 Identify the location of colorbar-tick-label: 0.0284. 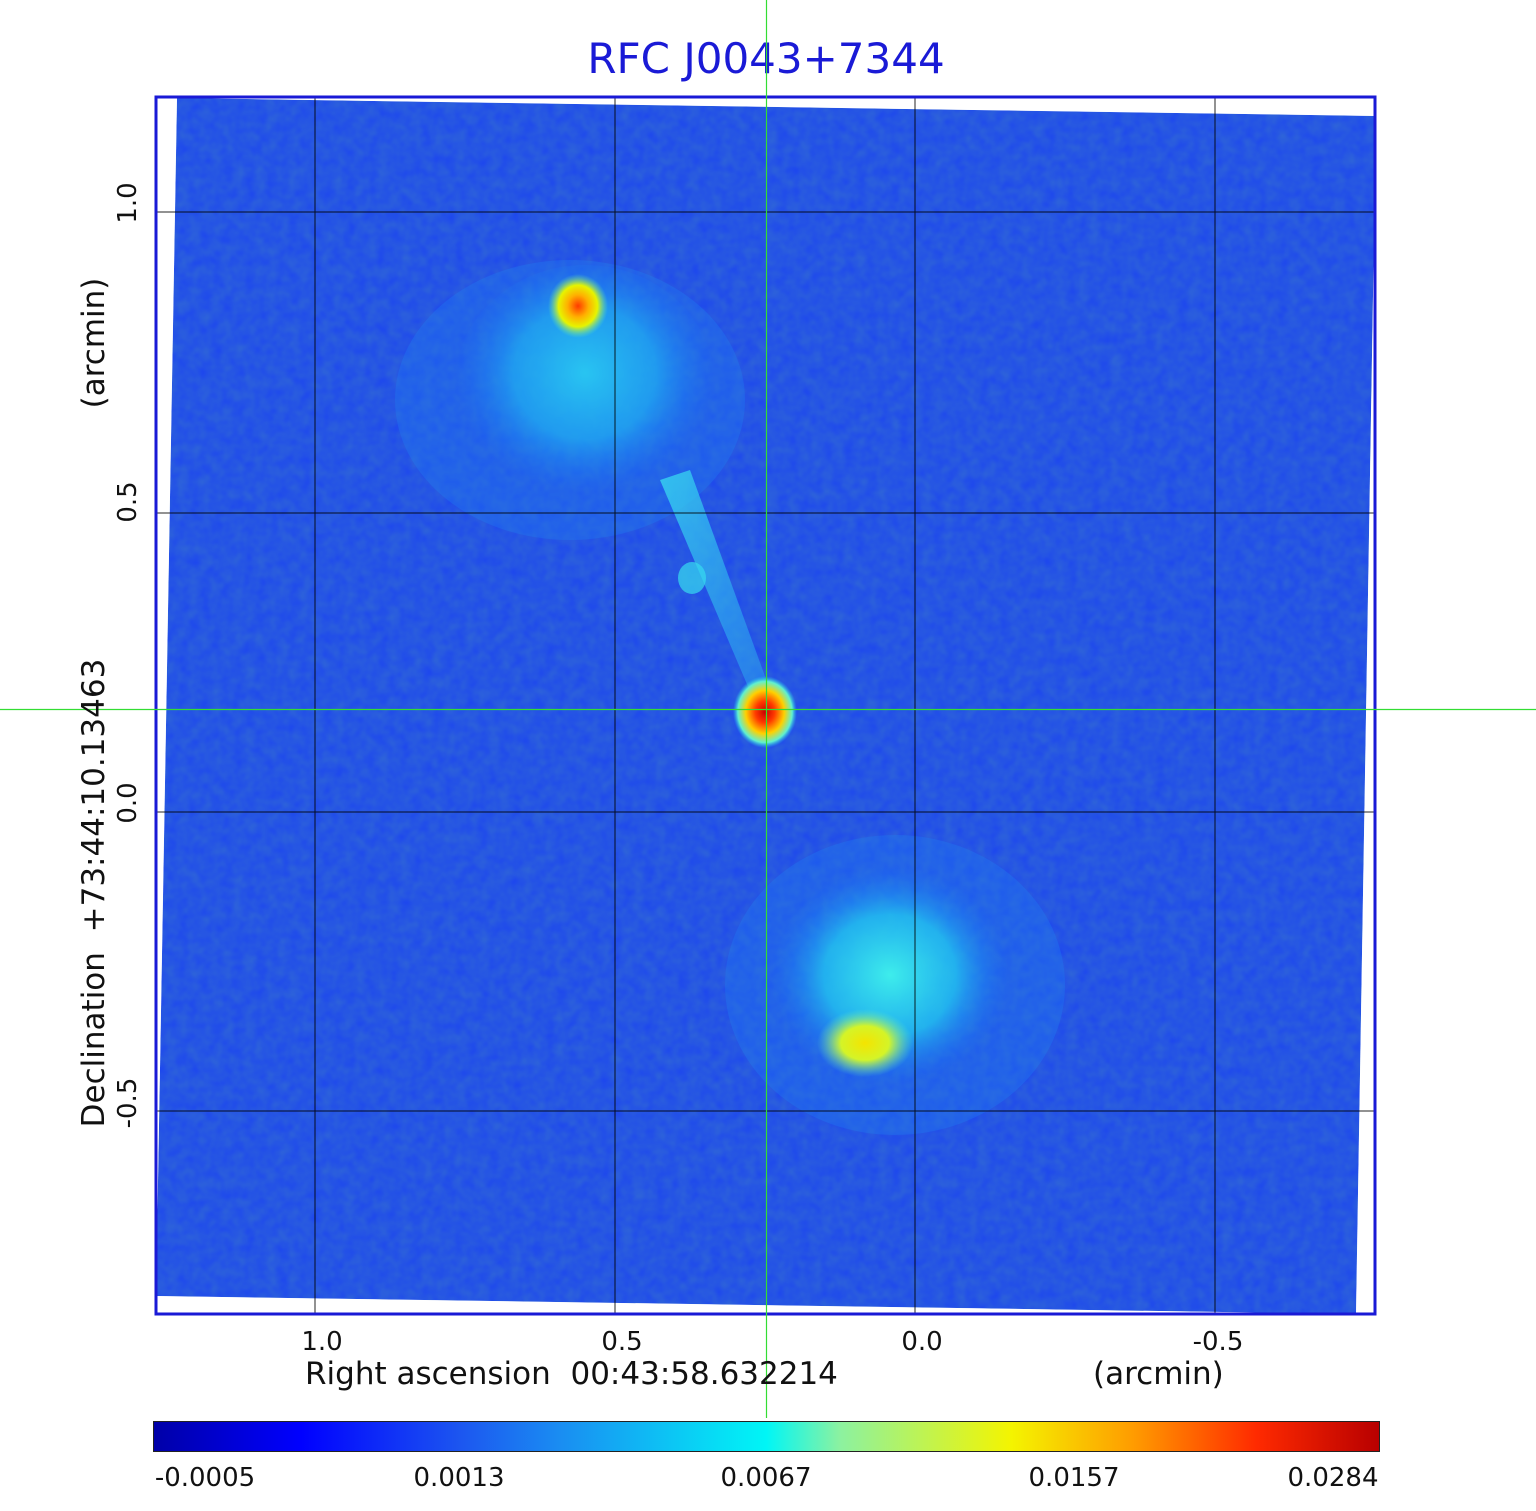
(1333, 1478).